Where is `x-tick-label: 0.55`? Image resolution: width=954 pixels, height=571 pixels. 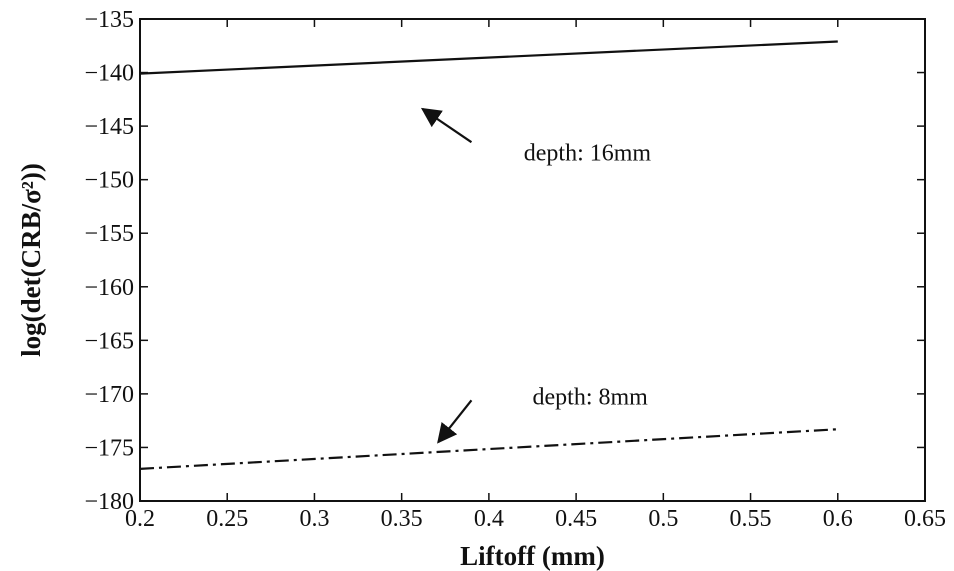
x-tick-label: 0.55 is located at coordinates (751, 519).